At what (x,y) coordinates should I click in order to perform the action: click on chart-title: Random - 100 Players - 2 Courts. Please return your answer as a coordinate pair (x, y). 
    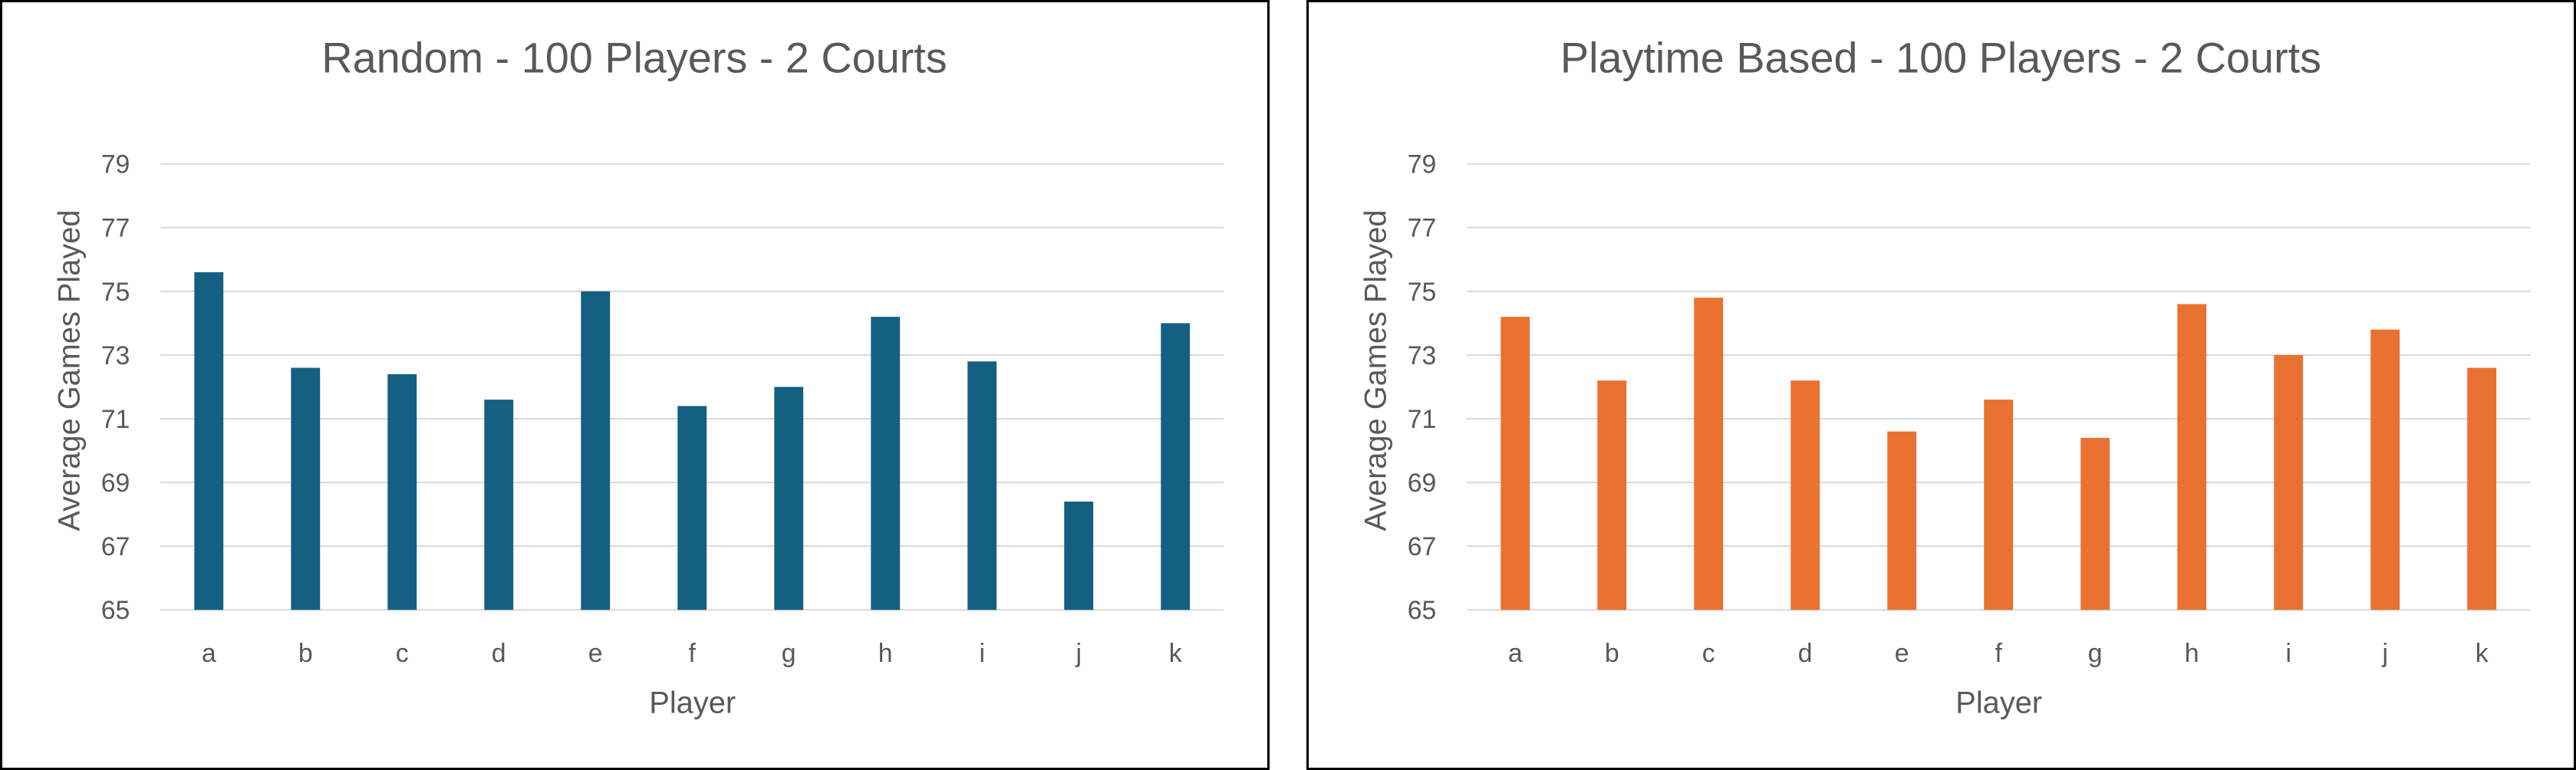
    Looking at the image, I should click on (634, 58).